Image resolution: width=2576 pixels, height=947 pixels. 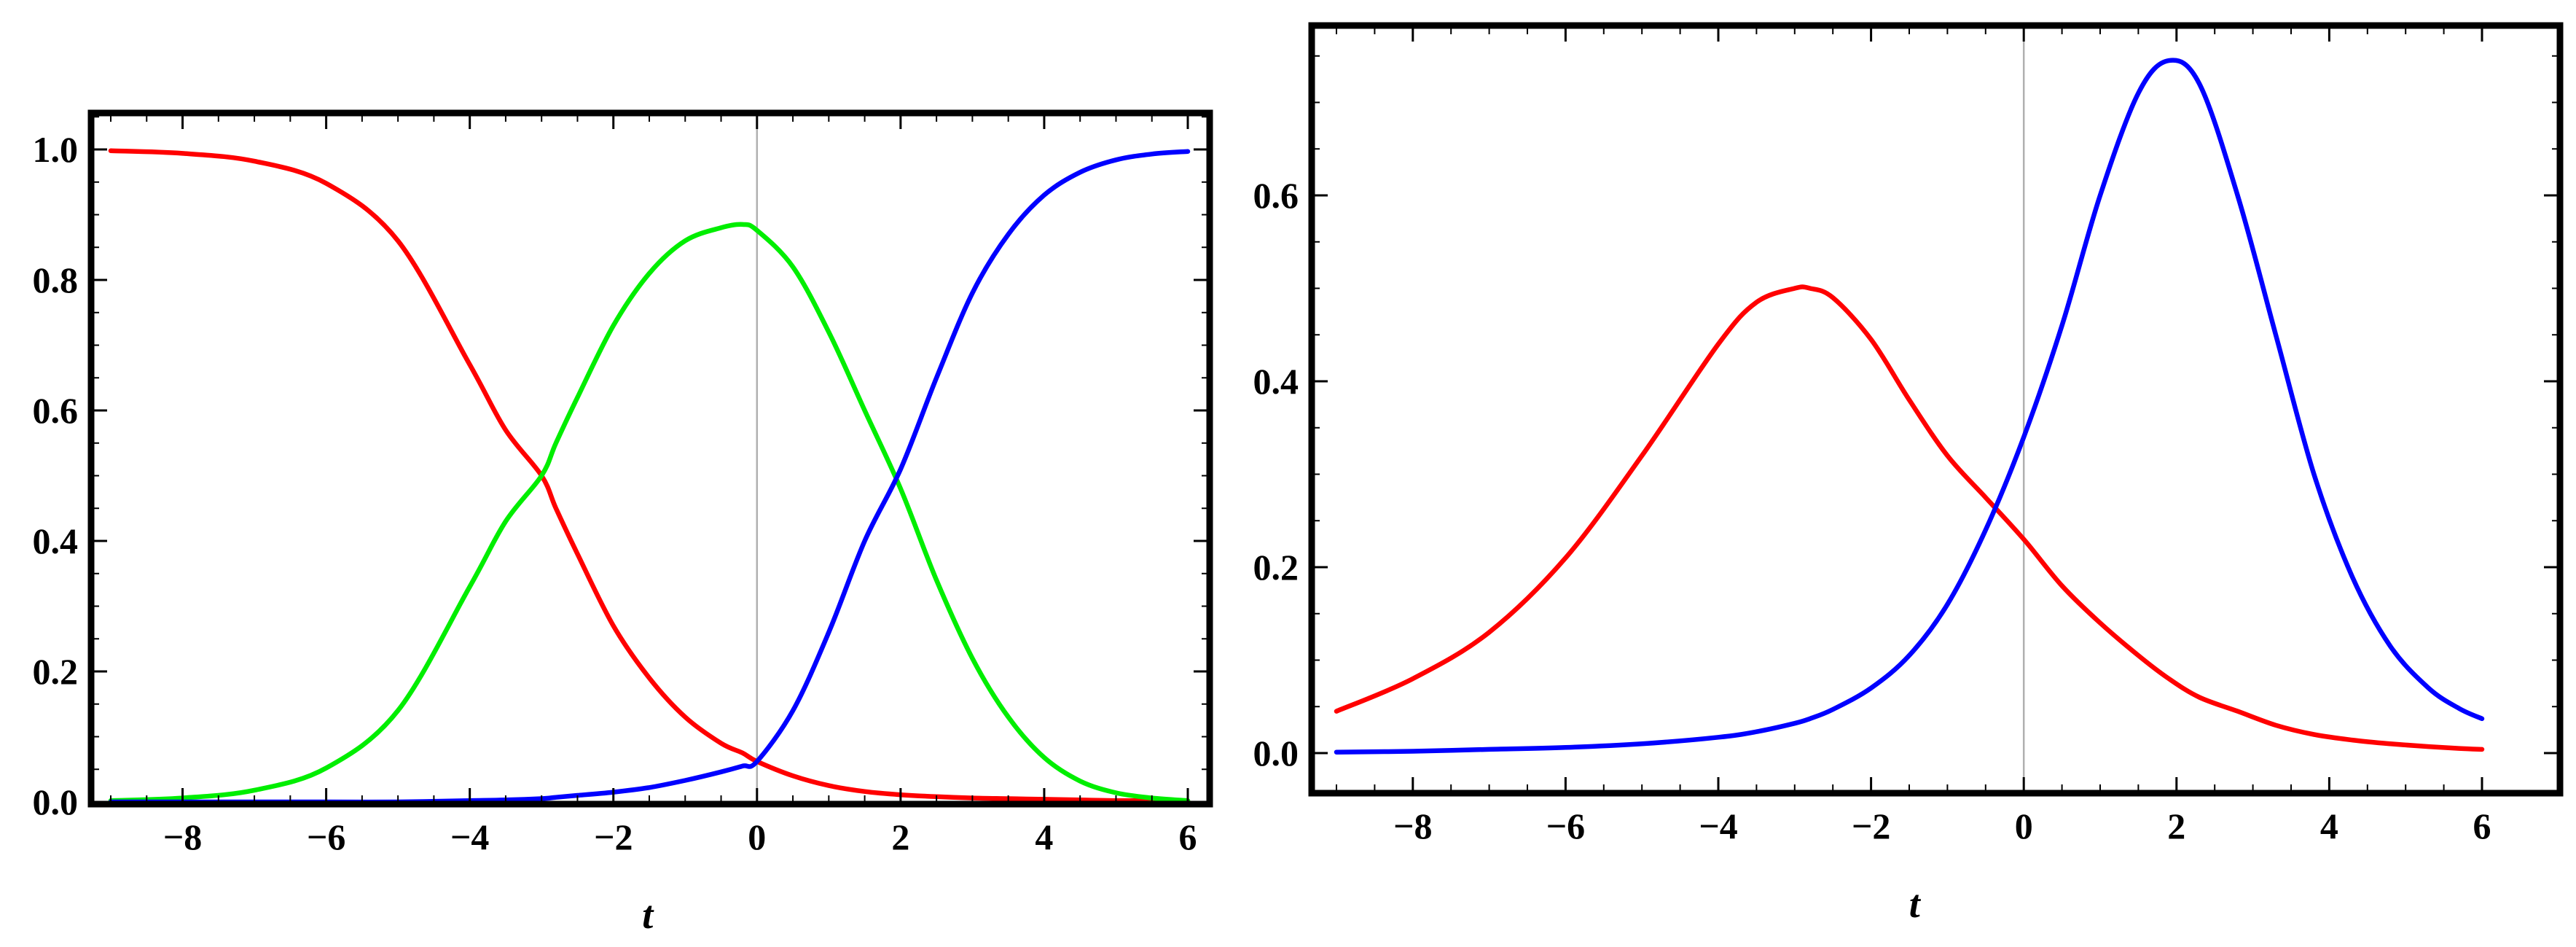 What do you see at coordinates (56, 280) in the screenshot?
I see `y-tick-label: 0.8` at bounding box center [56, 280].